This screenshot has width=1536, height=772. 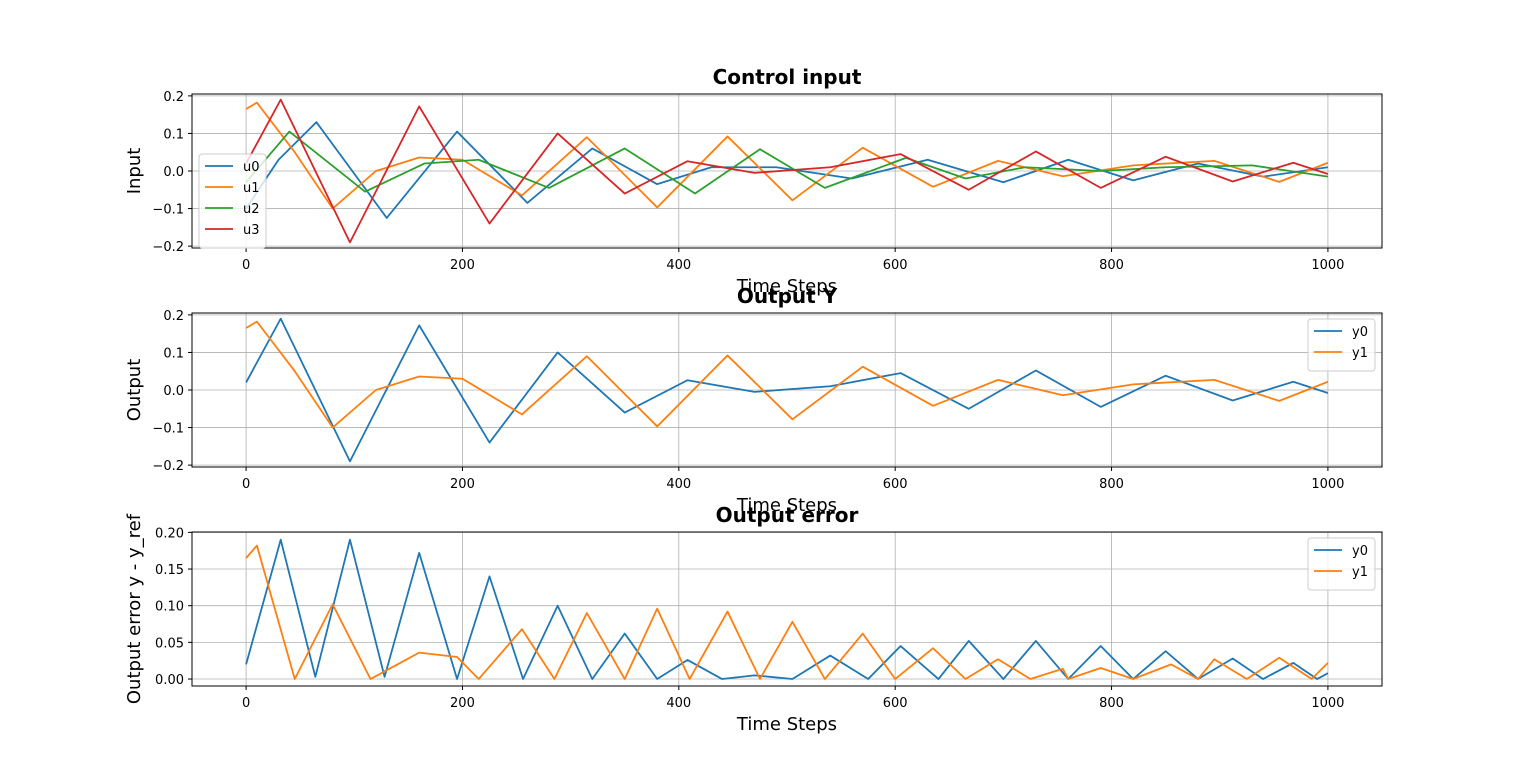 What do you see at coordinates (169, 533) in the screenshot?
I see `y-tick-label: 0.20` at bounding box center [169, 533].